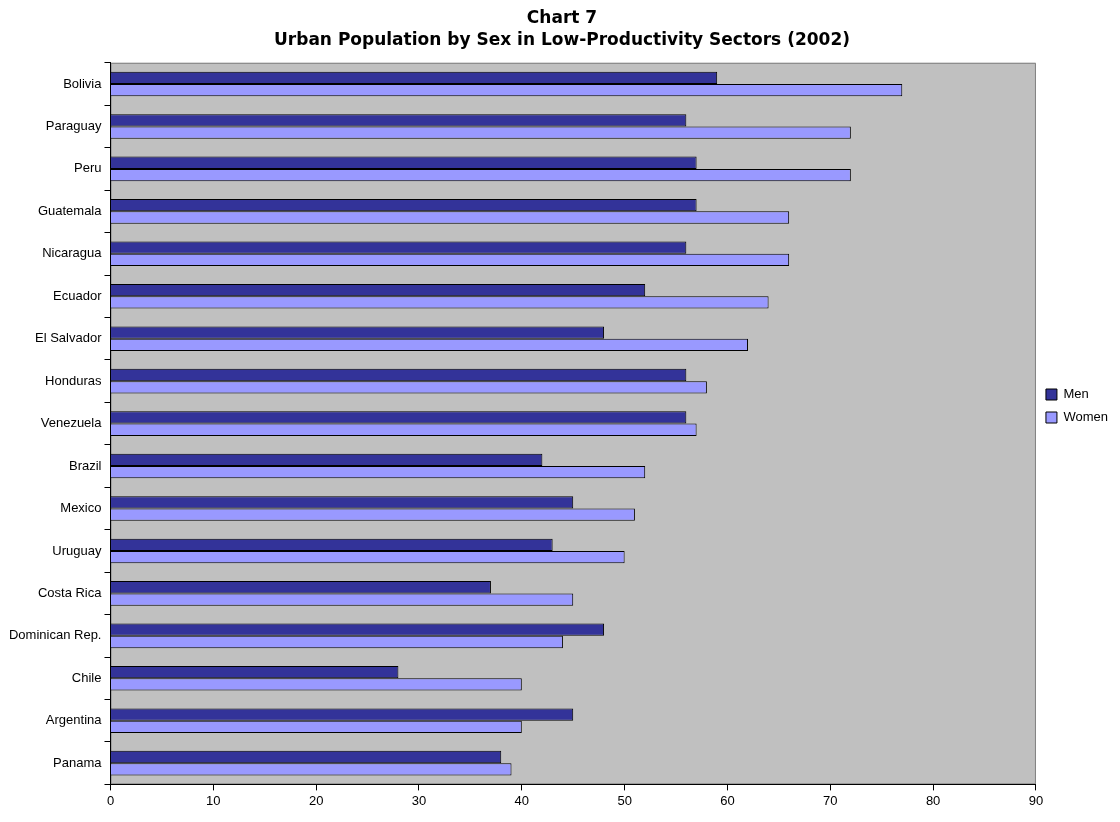  What do you see at coordinates (73, 380) in the screenshot?
I see `y-tick-label: Honduras` at bounding box center [73, 380].